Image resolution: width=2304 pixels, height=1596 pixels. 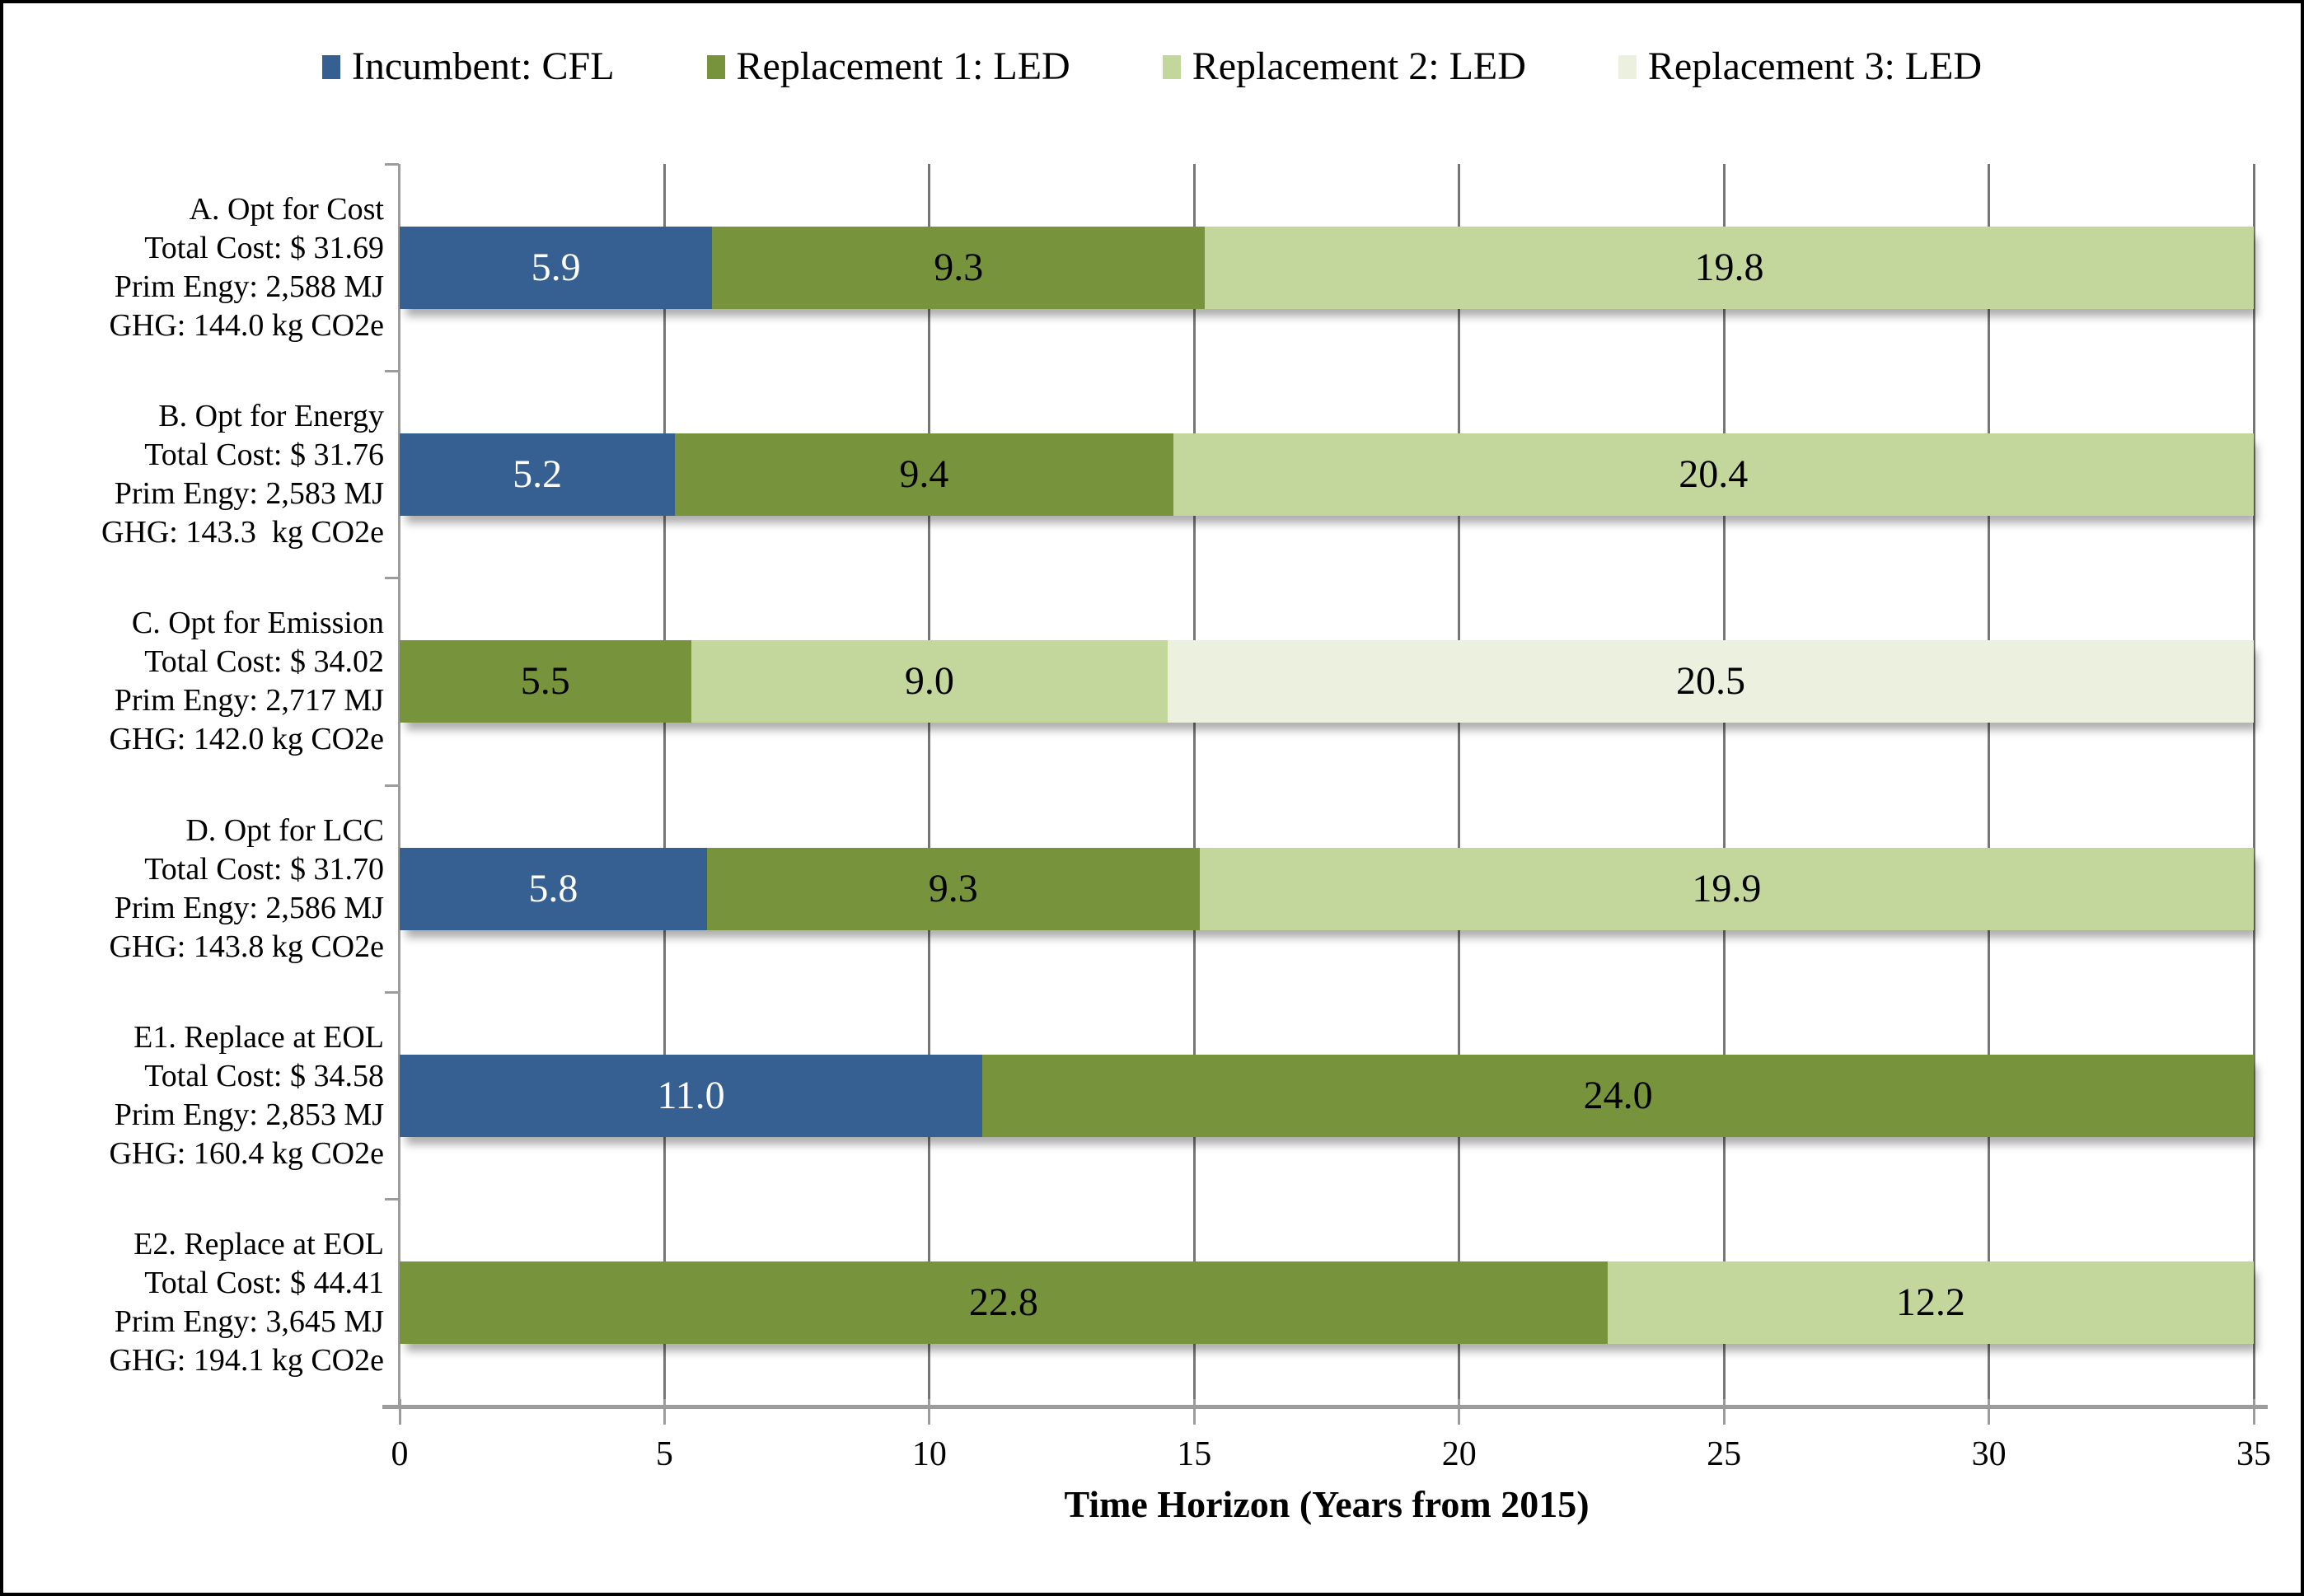 I want to click on bar-segment-replacement-1-led: 9.4, so click(x=924, y=474).